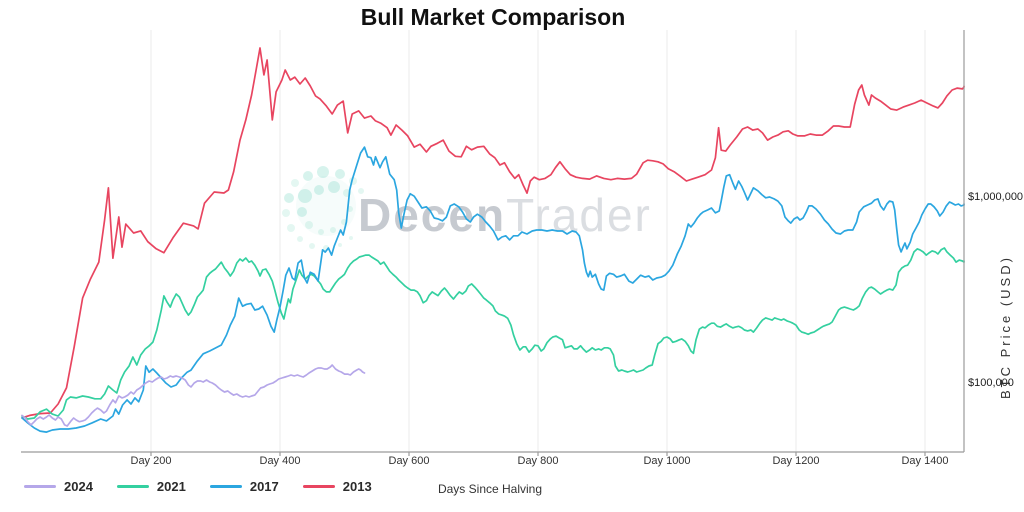 The width and height of the screenshot is (1024, 512). What do you see at coordinates (991, 383) in the screenshot?
I see `y-tick-label-100k: $100,000` at bounding box center [991, 383].